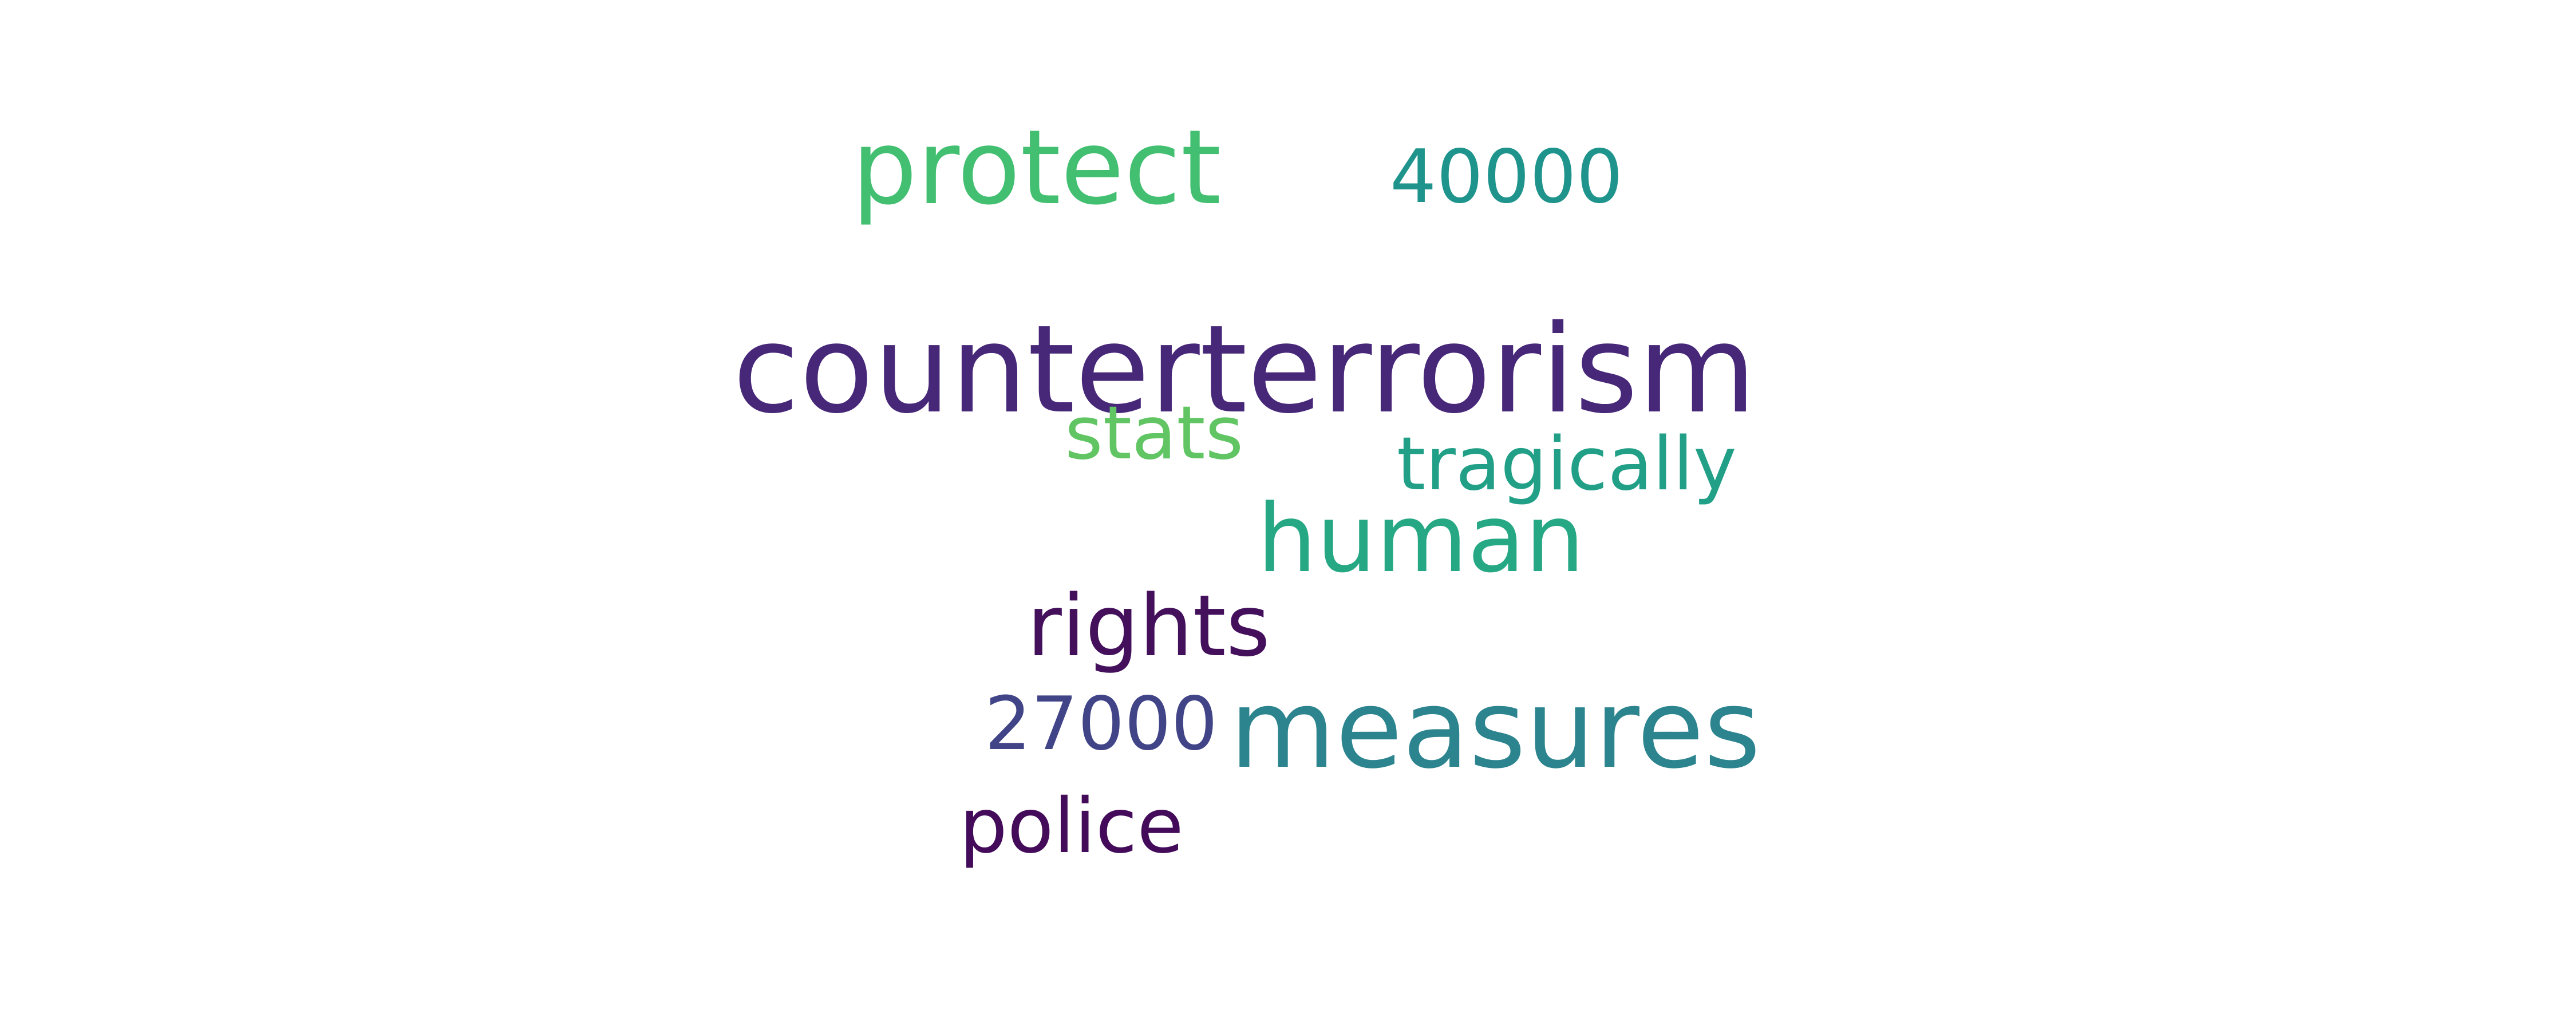  What do you see at coordinates (1101, 724) in the screenshot?
I see `word-27000: 27000` at bounding box center [1101, 724].